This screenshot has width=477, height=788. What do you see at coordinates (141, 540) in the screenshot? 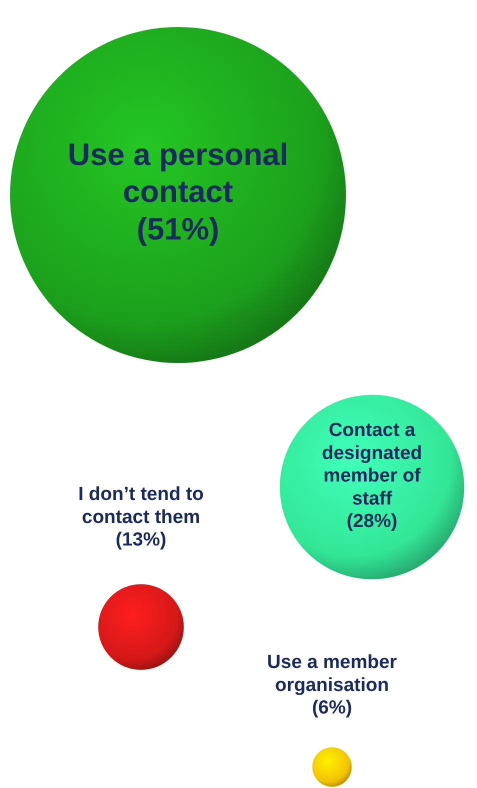
I see `data-label: (13%)` at bounding box center [141, 540].